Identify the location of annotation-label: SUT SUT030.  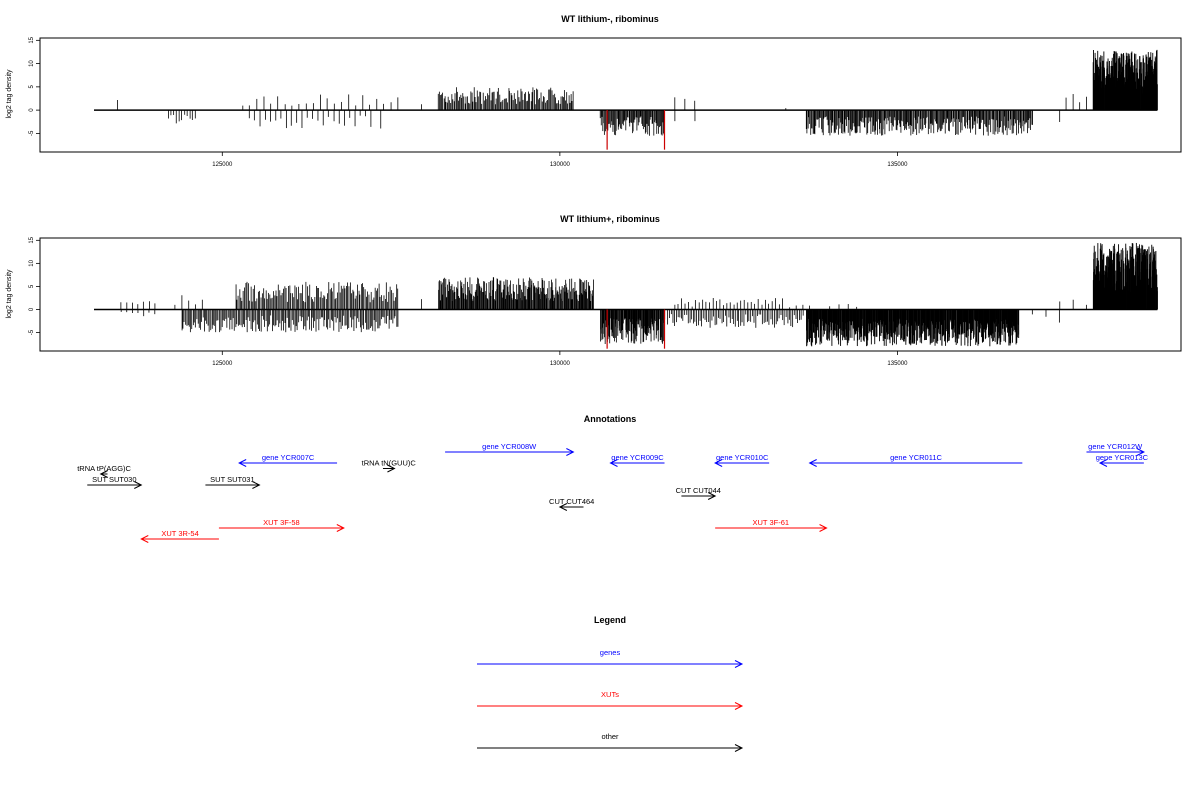
(114, 479).